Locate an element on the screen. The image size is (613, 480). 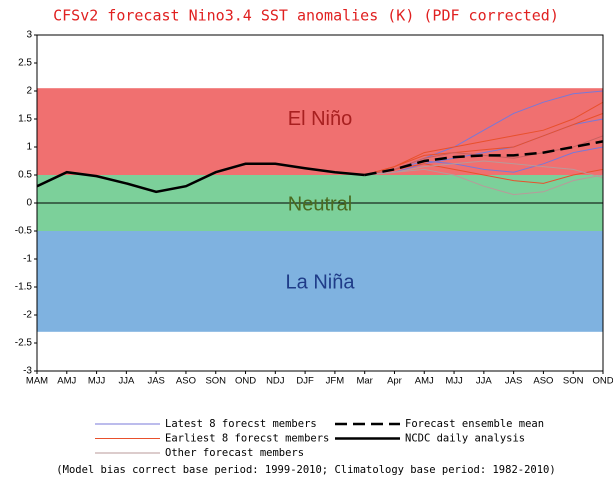
y-tick-label: 0 is located at coordinates (29, 203).